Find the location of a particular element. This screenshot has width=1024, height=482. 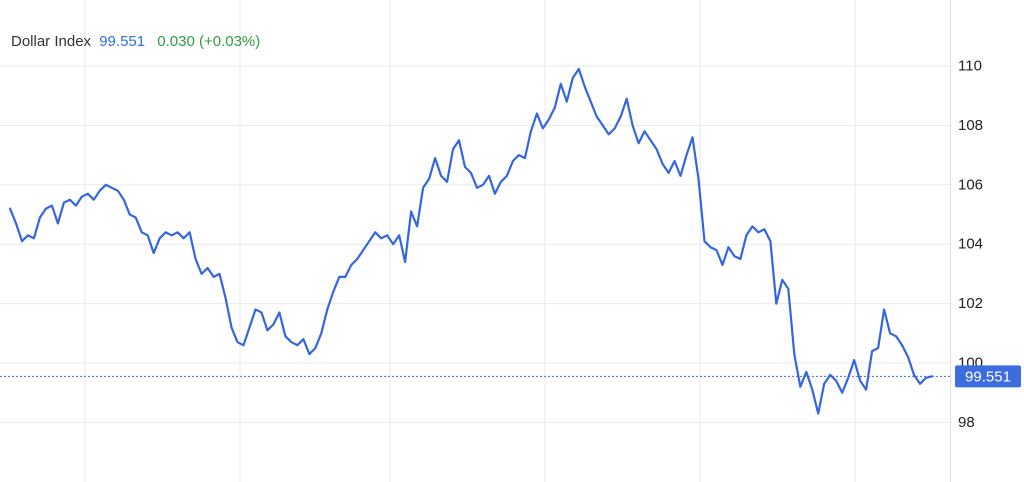

last-price-label: 99.551 is located at coordinates (988, 376).